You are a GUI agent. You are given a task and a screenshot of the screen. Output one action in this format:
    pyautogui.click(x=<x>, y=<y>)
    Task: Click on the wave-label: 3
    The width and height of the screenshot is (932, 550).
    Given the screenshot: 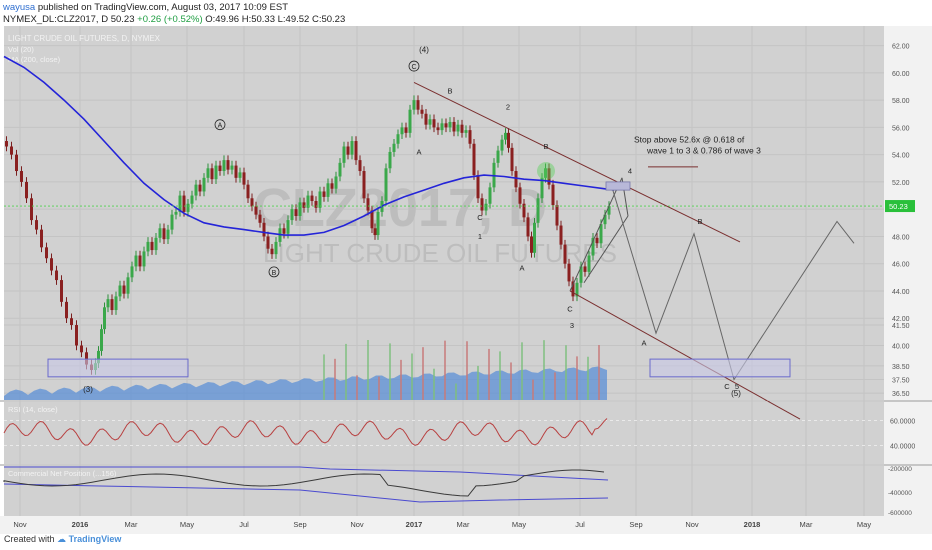 What is the action you would take?
    pyautogui.click(x=572, y=325)
    